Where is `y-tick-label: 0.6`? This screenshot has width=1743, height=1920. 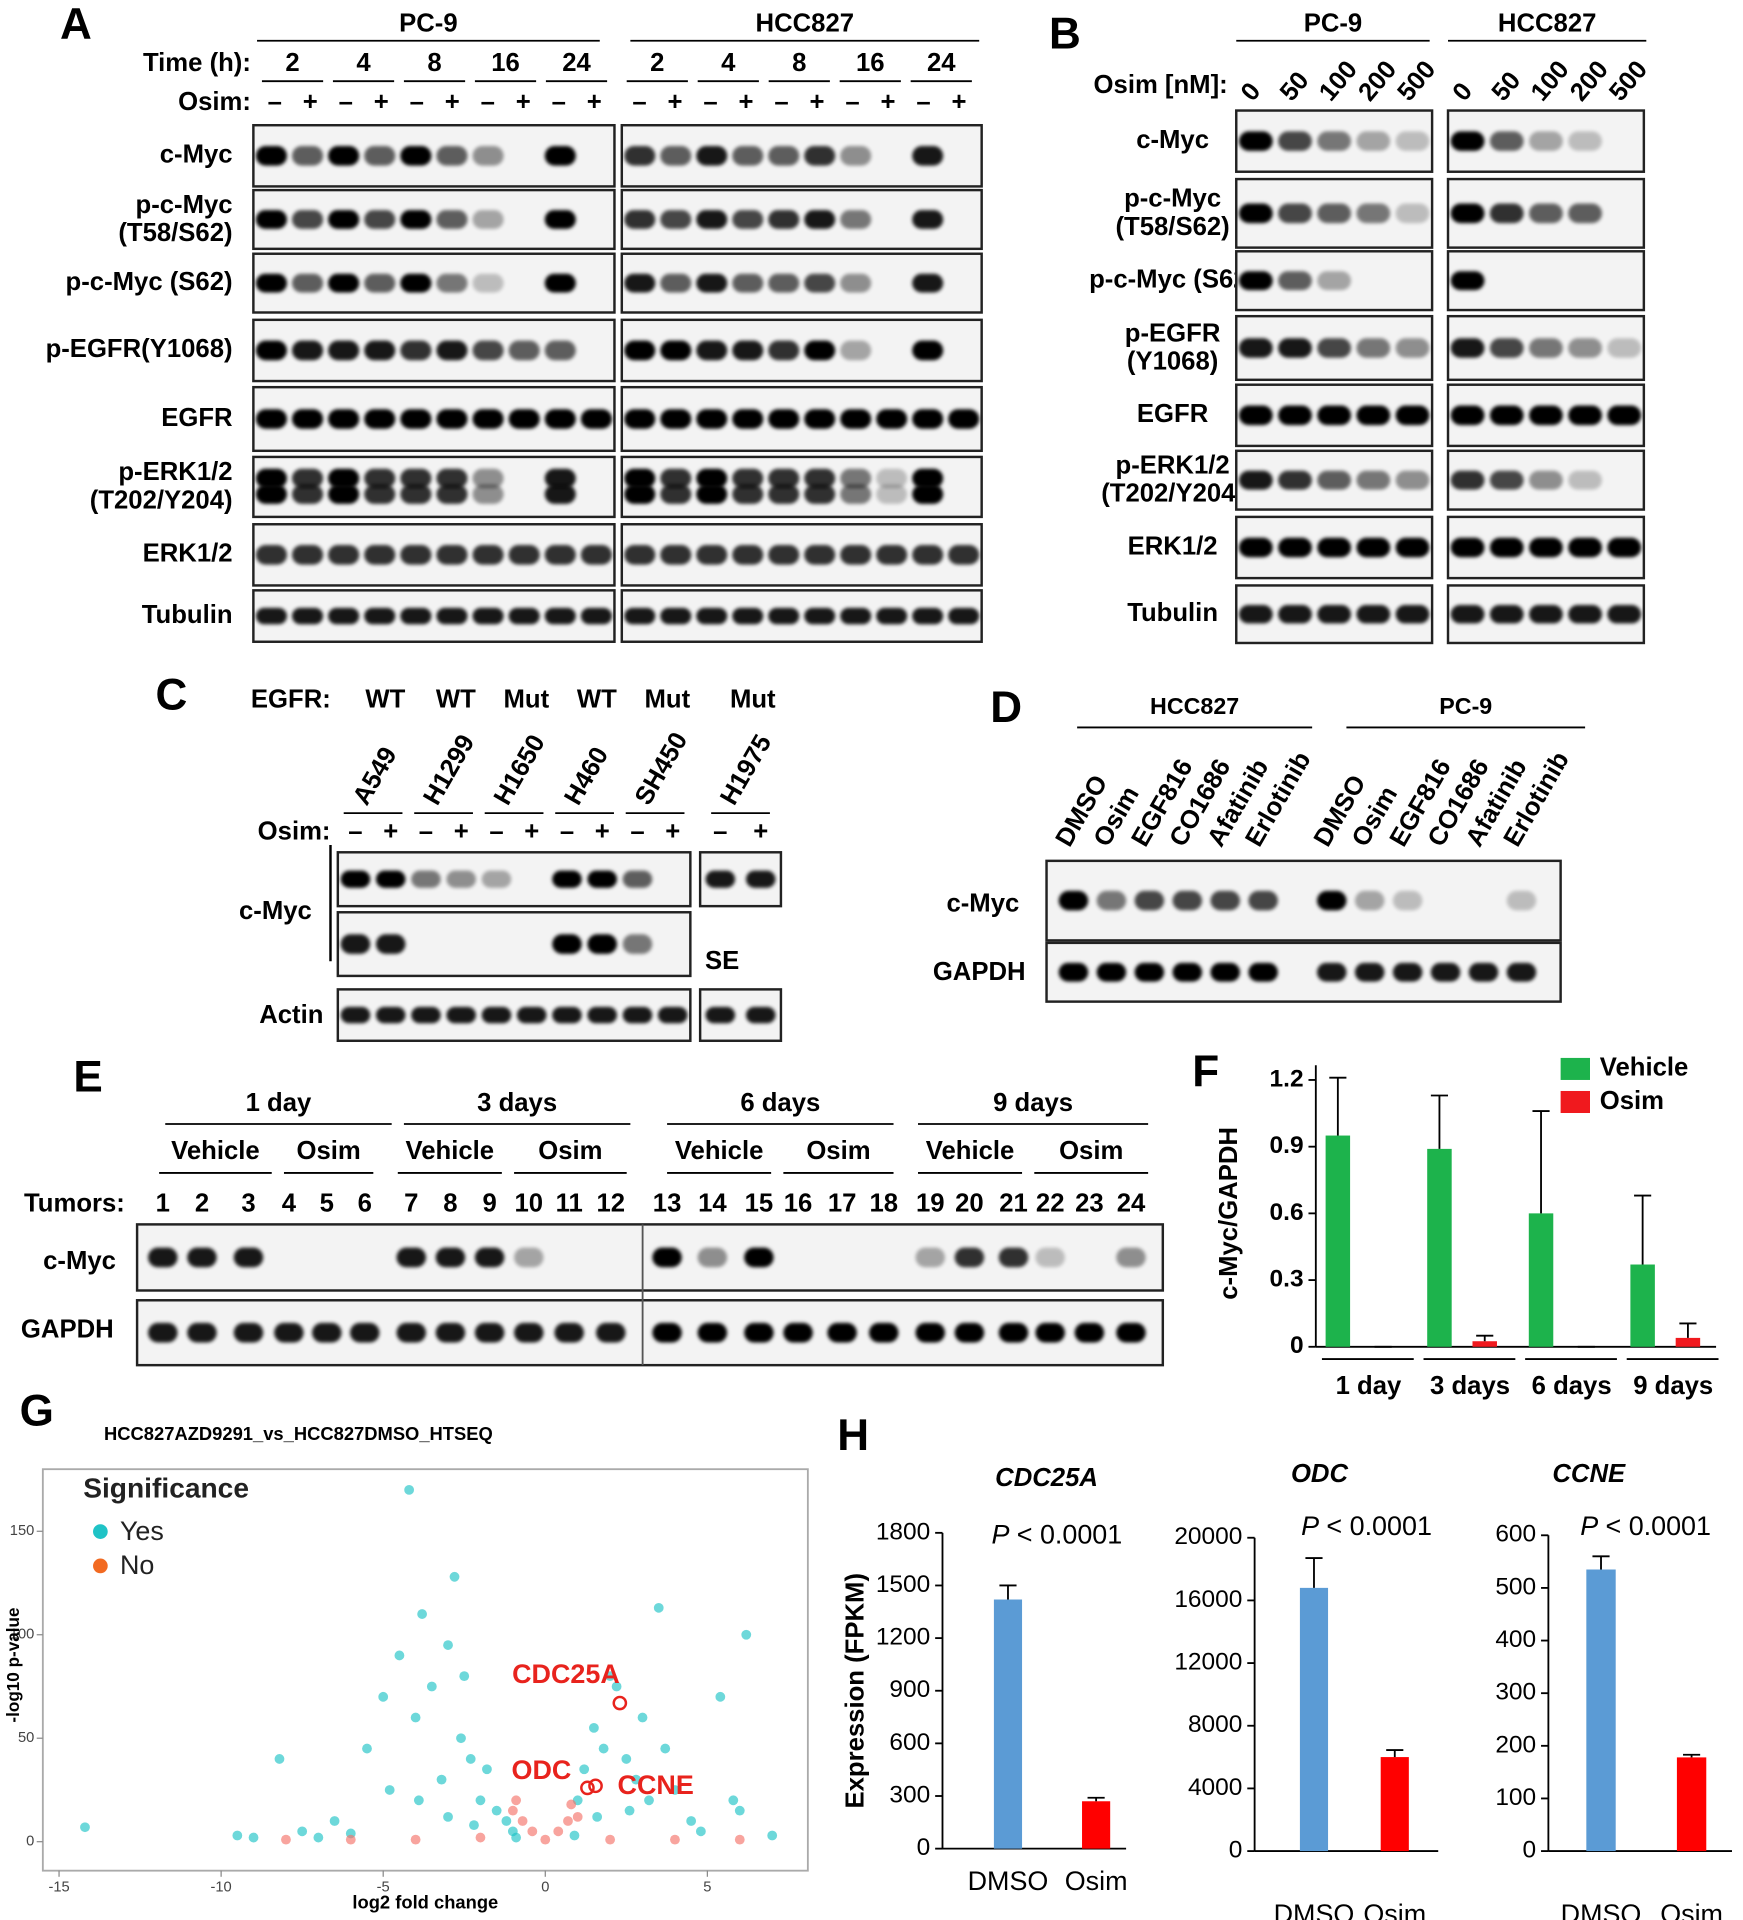 y-tick-label: 0.6 is located at coordinates (1287, 1212).